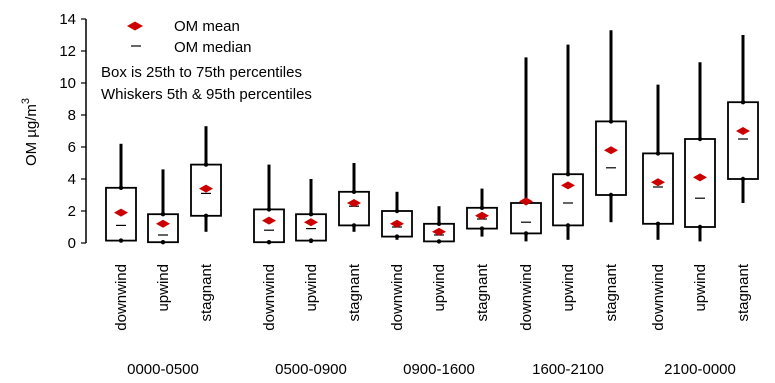 This screenshot has width=775, height=383. What do you see at coordinates (67, 19) in the screenshot?
I see `y-tick-label: 14` at bounding box center [67, 19].